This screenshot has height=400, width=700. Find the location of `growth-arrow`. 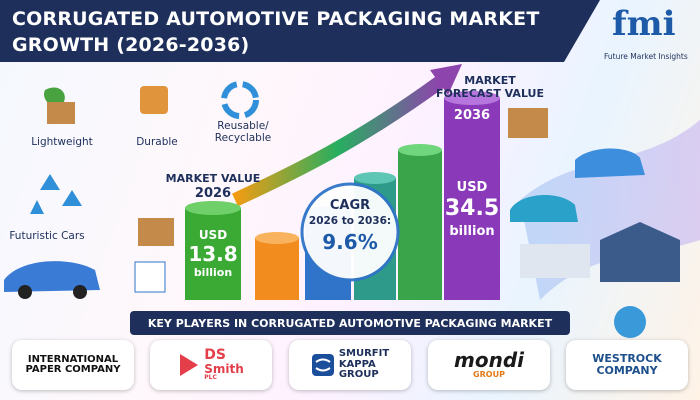

growth-arrow is located at coordinates (338, 141).